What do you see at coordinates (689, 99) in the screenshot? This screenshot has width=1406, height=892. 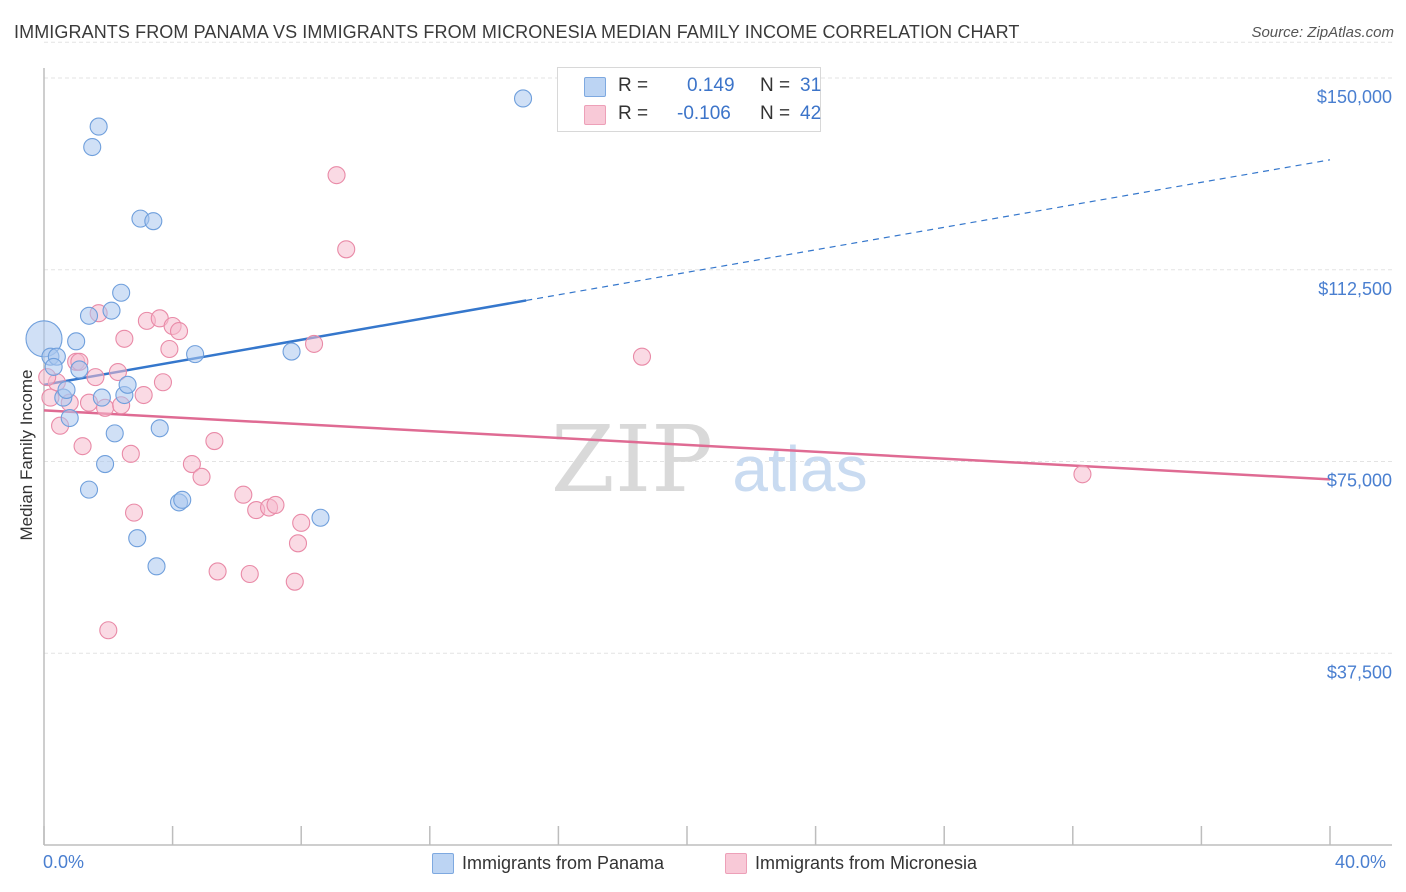 I see `correlation-legend: R = 0.149 N = 31 R = -0.106 N = 42` at bounding box center [689, 99].